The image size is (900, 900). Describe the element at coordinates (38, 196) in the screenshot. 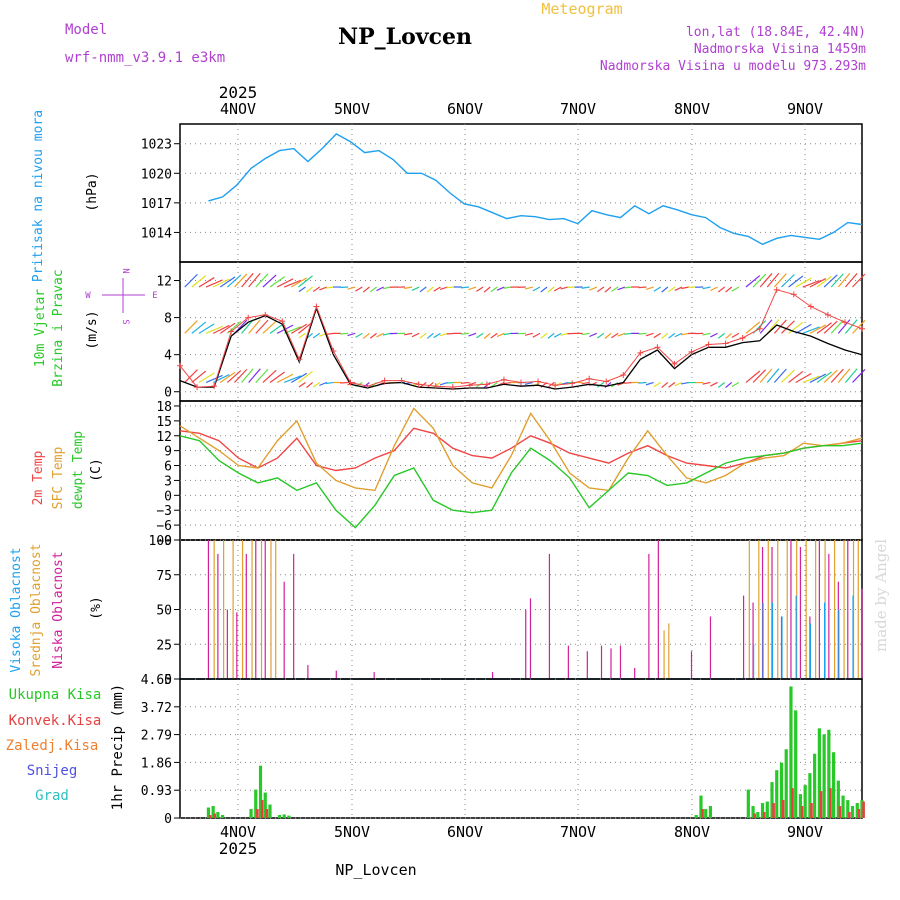

I see `pressure-title: Pritisak na nivou mora` at that location.